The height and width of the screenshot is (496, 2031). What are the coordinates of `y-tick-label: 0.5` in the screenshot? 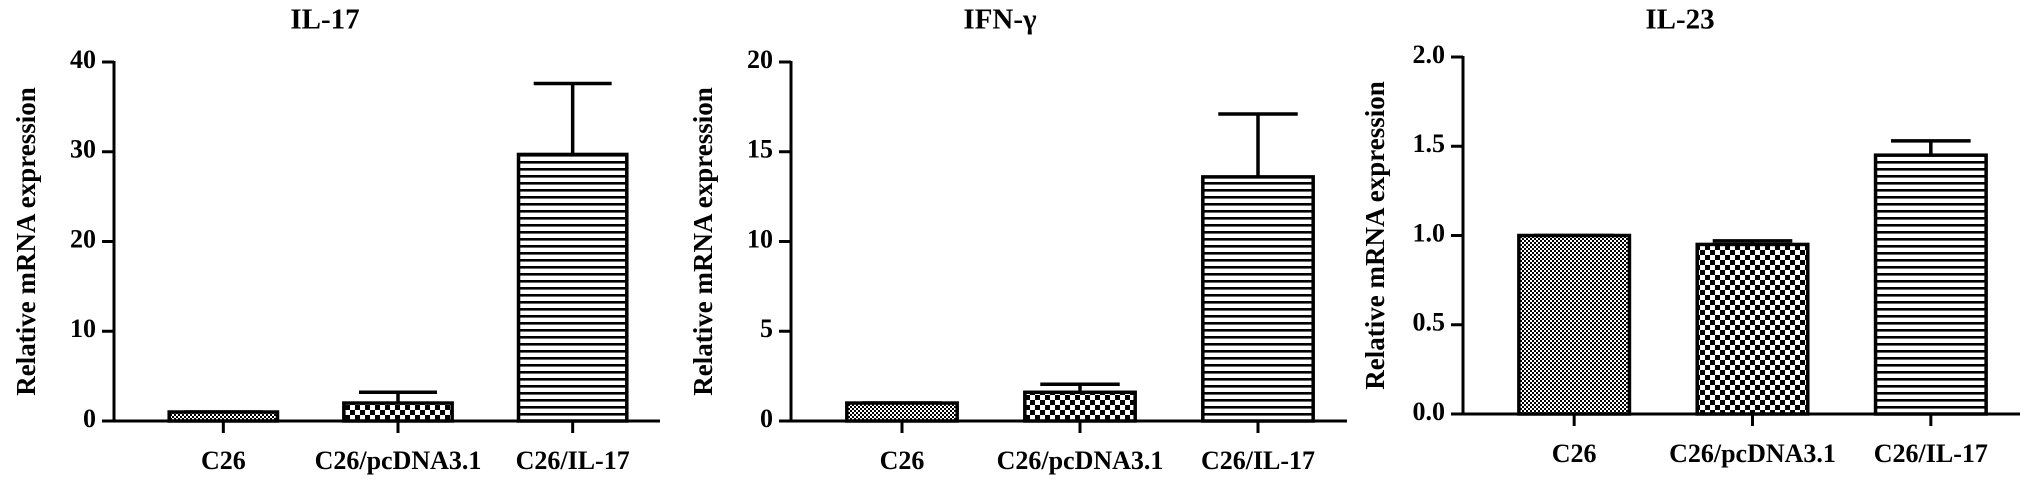 It's located at (1429, 322).